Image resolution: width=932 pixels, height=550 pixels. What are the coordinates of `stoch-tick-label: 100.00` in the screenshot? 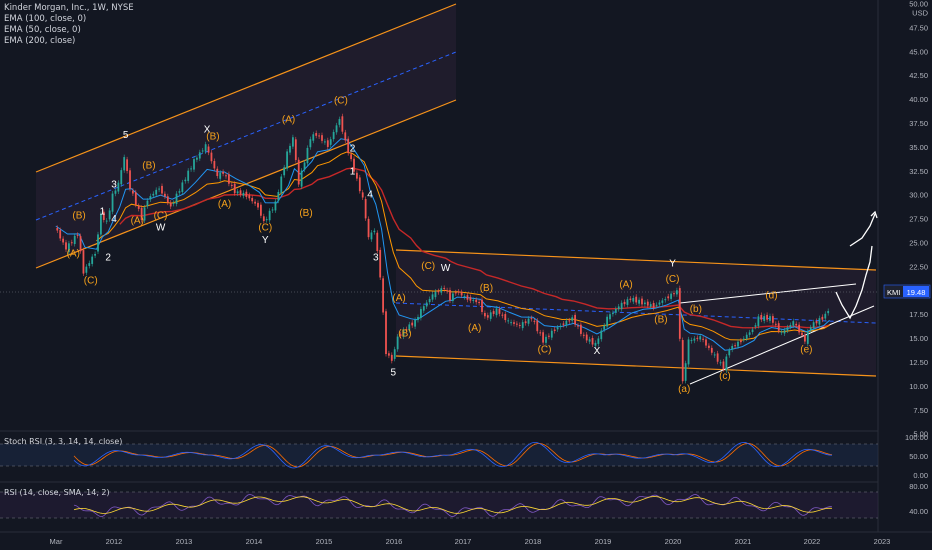 It's located at (916, 437).